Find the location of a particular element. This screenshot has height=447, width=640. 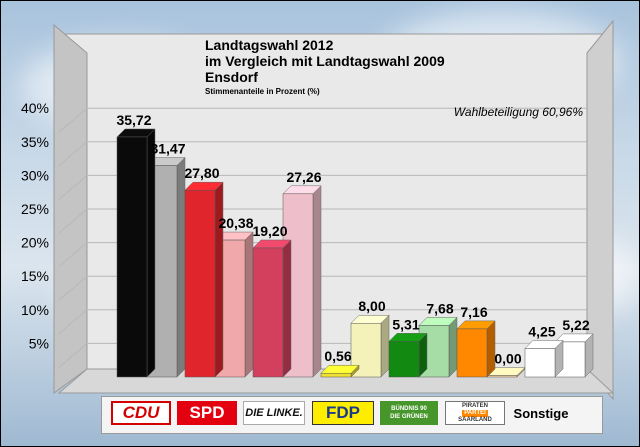

data-label-2009: 0,00 is located at coordinates (507, 359).